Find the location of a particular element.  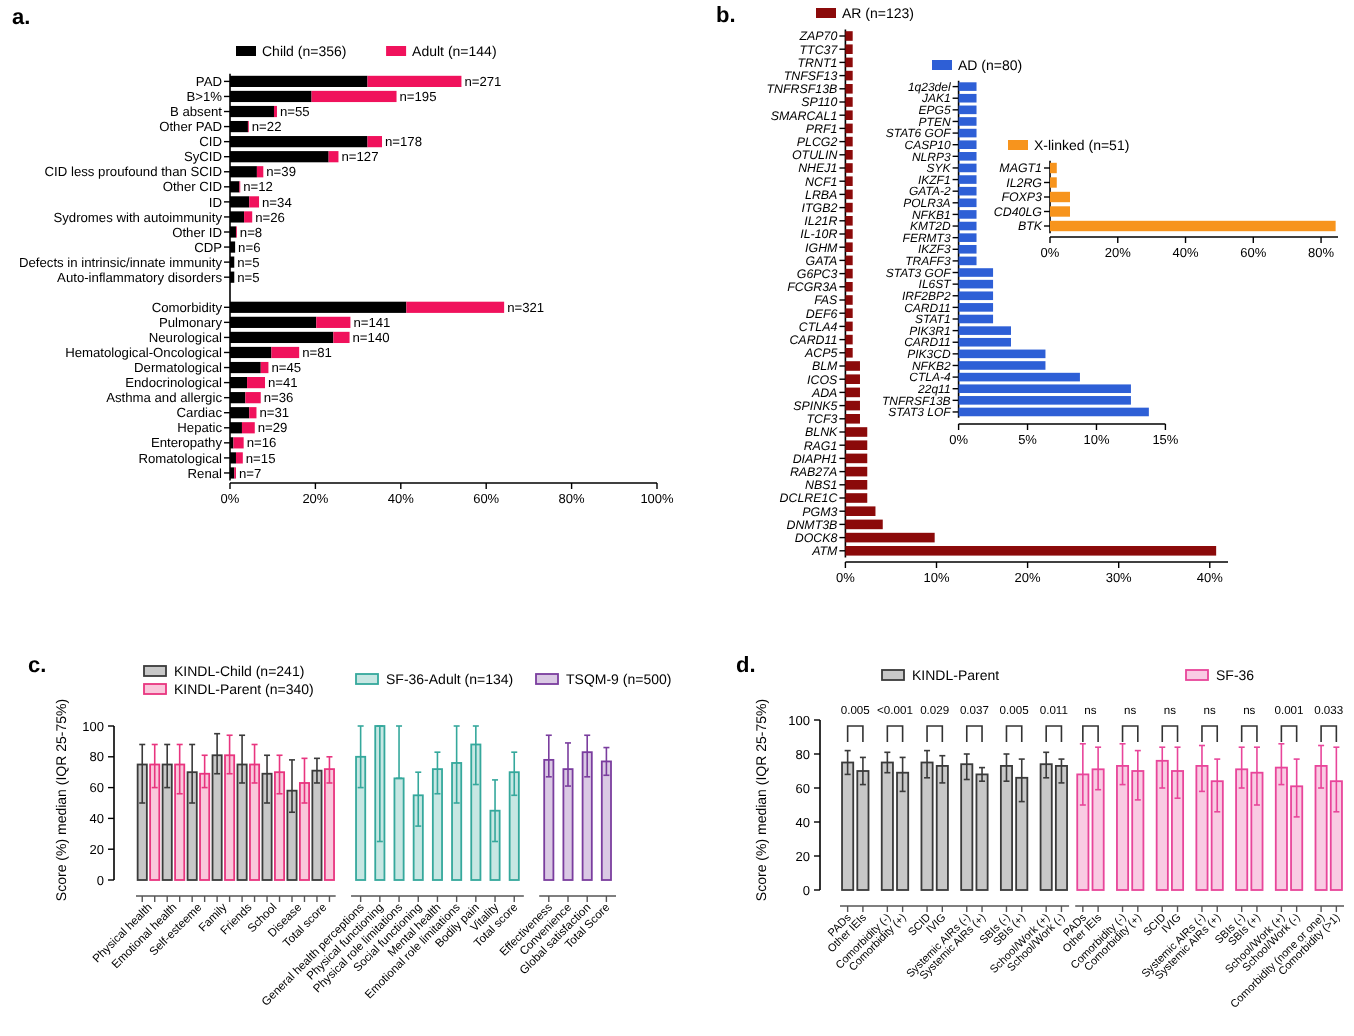

chart-title: b. is located at coordinates (726, 16).